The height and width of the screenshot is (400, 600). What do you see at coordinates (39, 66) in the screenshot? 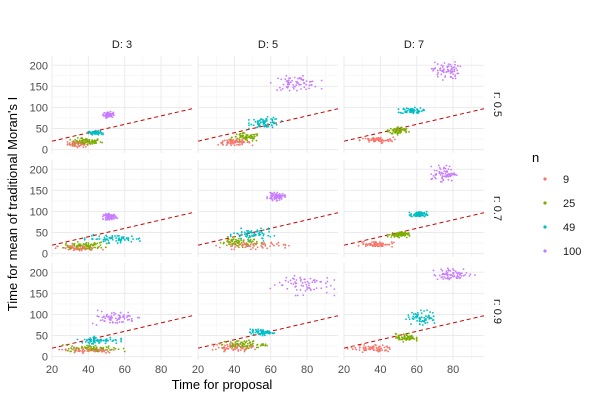
I see `y-tick-label: 200` at bounding box center [39, 66].